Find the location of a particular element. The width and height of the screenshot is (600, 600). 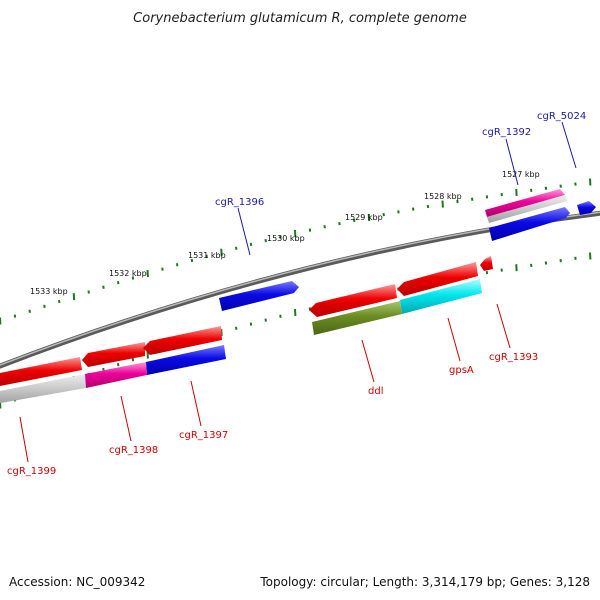

top-gene-labels: cgR_5024 cgR_1392 cgR_1396 is located at coordinates (400, 159).